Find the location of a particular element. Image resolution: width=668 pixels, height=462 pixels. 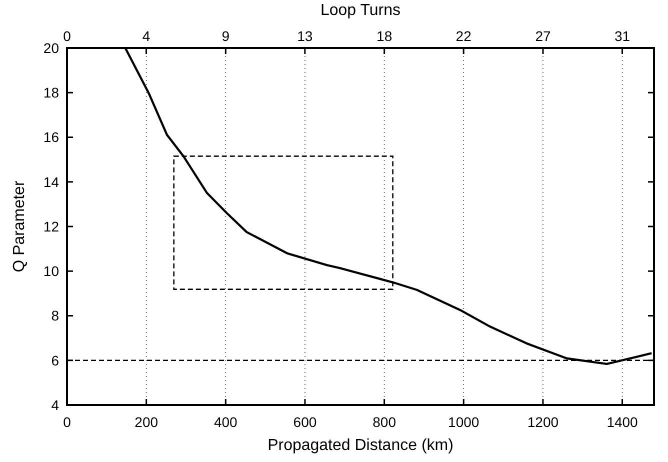

y-tick-label: 14 is located at coordinates (51, 182).